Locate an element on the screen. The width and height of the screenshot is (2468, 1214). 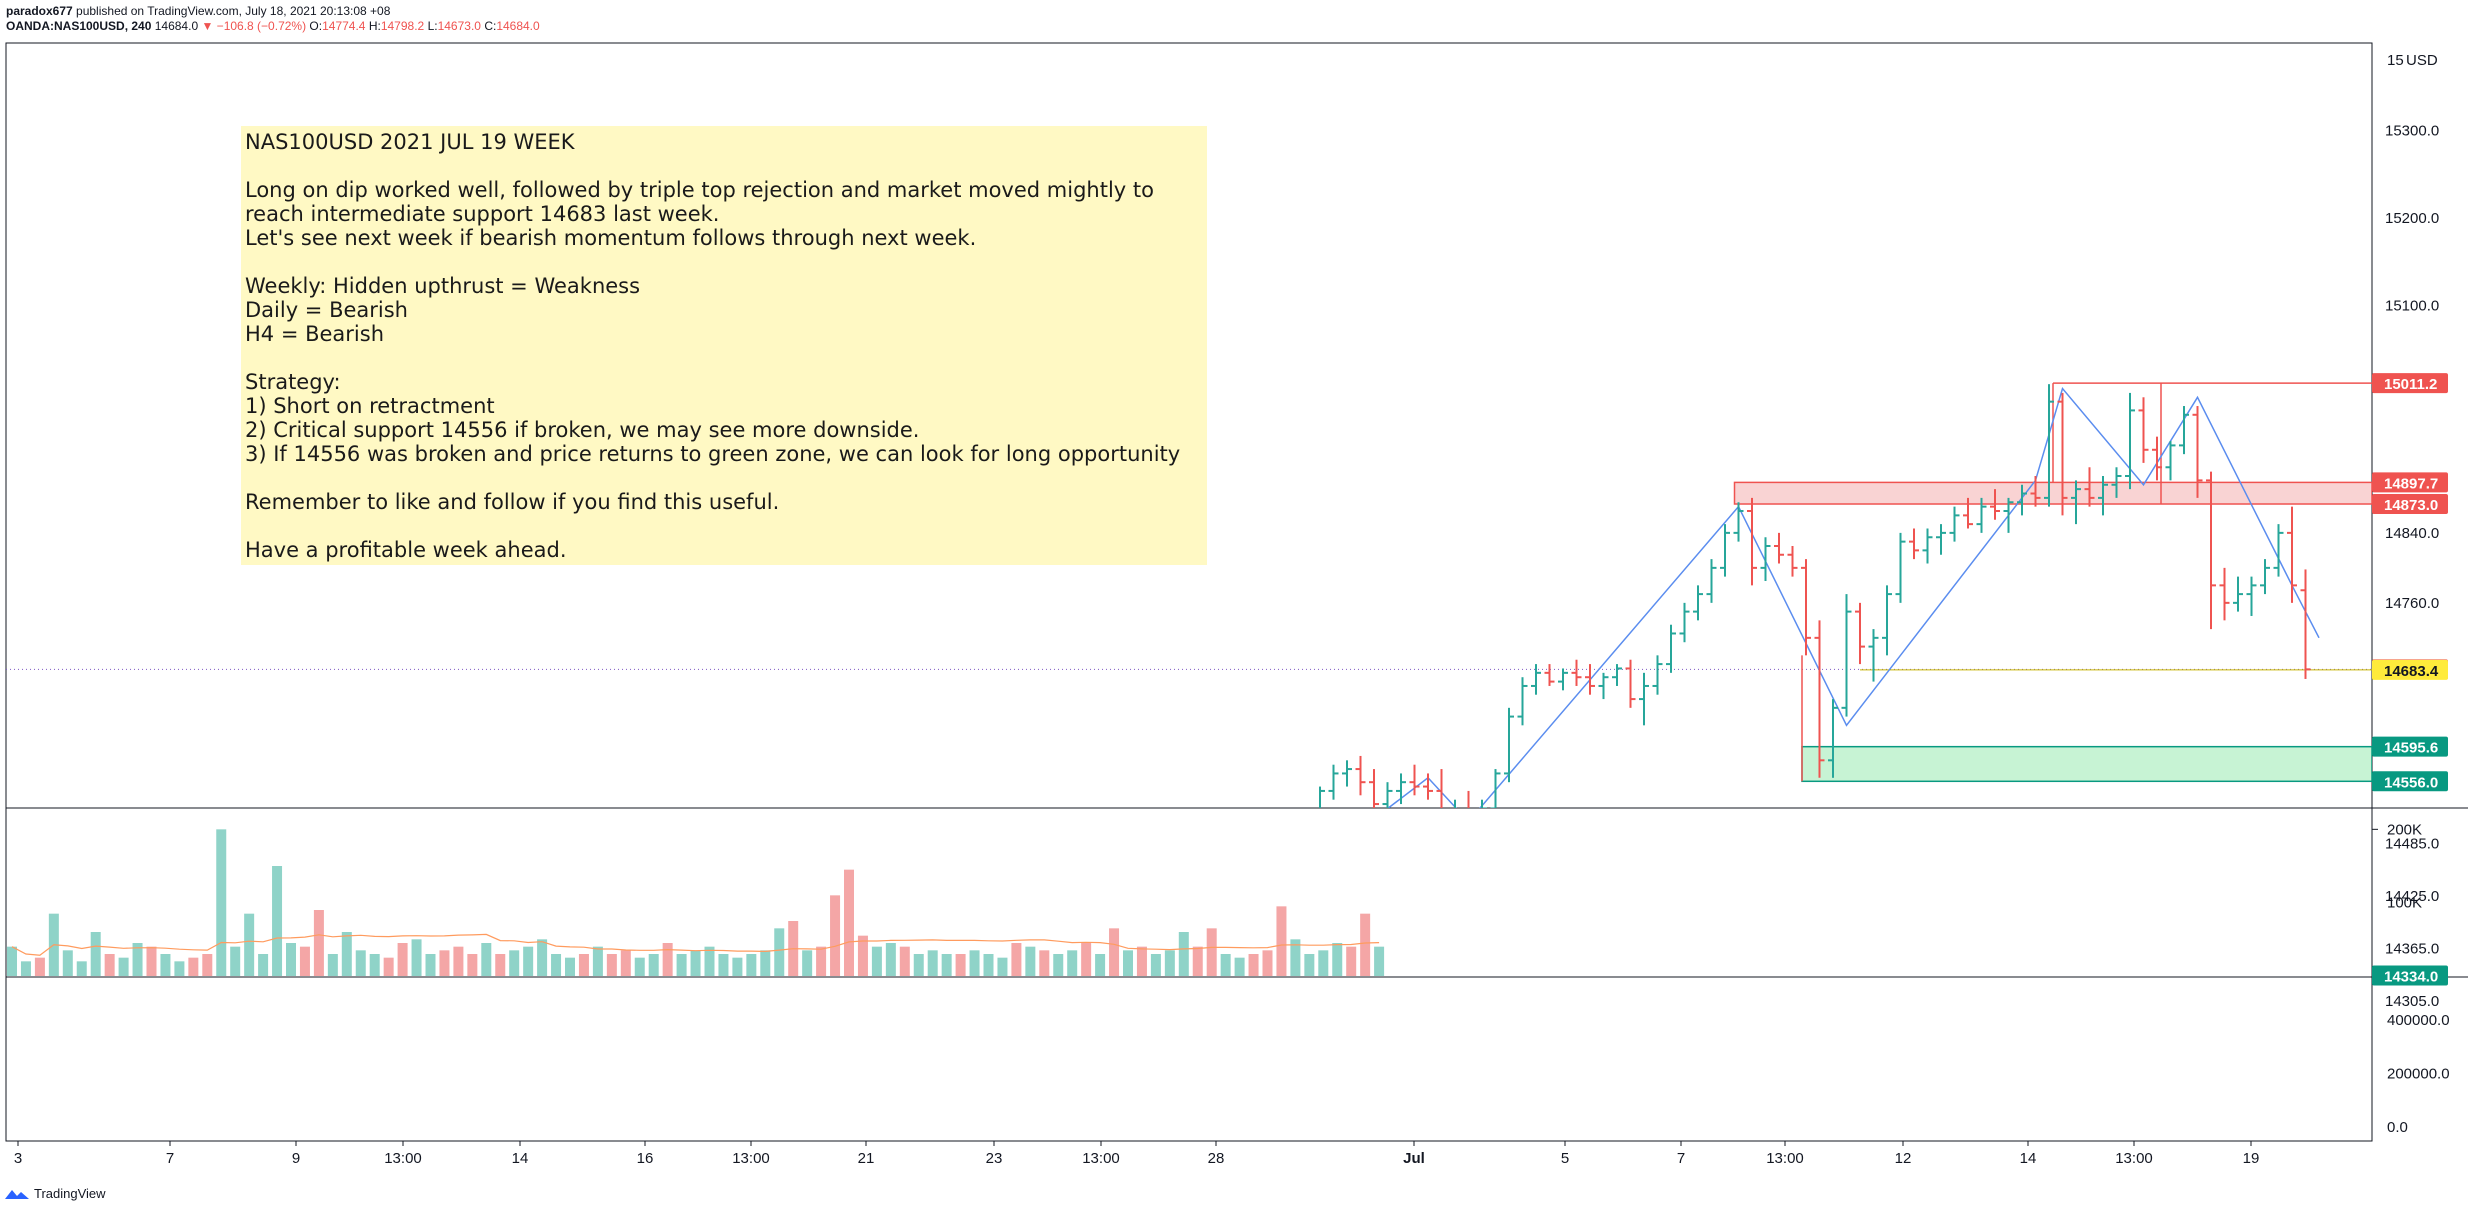
time-tick-label: 12 is located at coordinates (1903, 1158).